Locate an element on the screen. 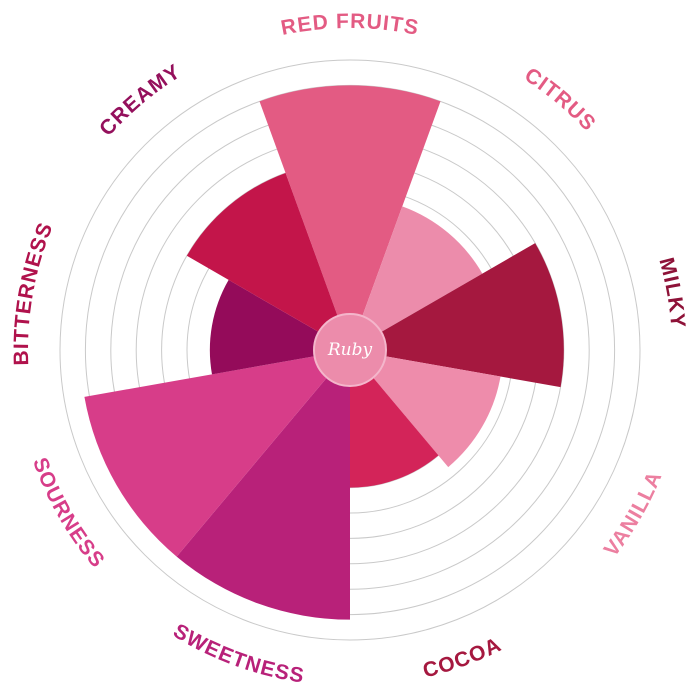 Image resolution: width=700 pixels, height=700 pixels. sector-cocoa is located at coordinates (394, 419).